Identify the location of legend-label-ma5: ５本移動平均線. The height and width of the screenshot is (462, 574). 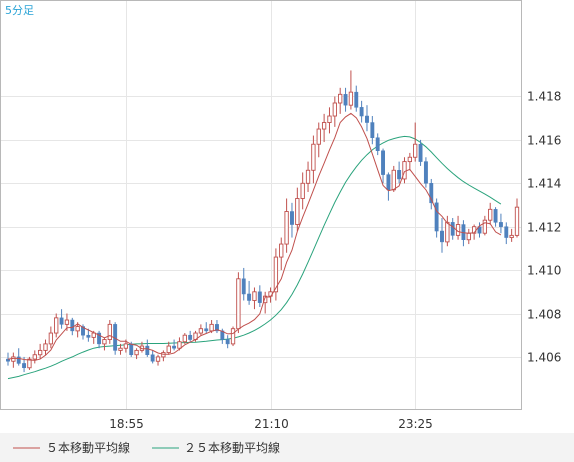
(88, 447).